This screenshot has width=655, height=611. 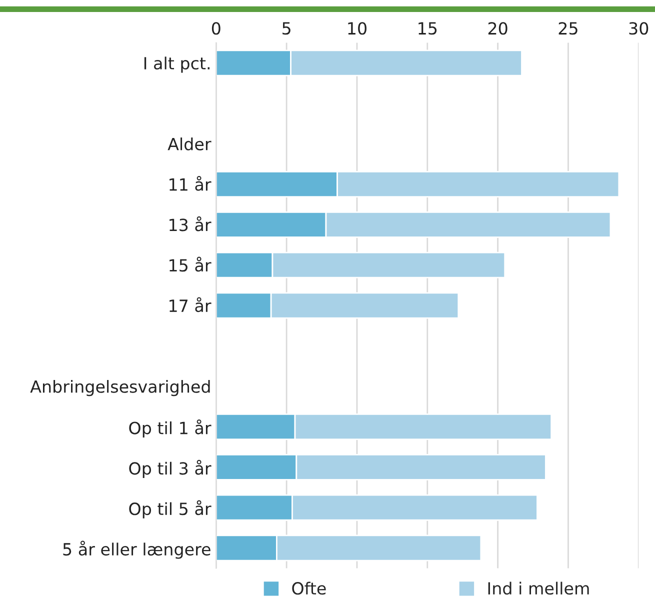 What do you see at coordinates (170, 469) in the screenshot?
I see `y-tick-label: Op til 3 år` at bounding box center [170, 469].